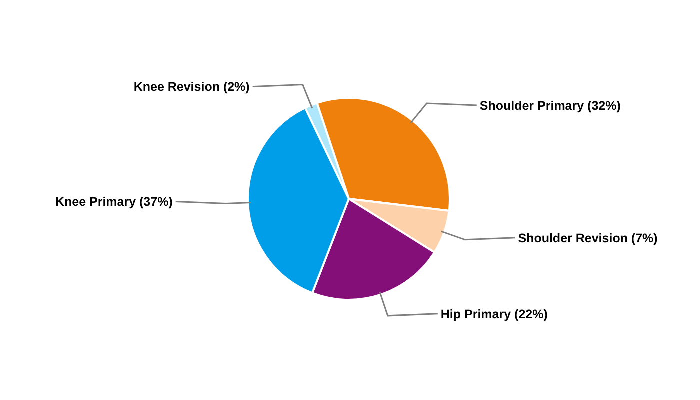 This screenshot has width=700, height=400. What do you see at coordinates (550, 105) in the screenshot?
I see `slice-label: Shoulder Primary (32%)` at bounding box center [550, 105].